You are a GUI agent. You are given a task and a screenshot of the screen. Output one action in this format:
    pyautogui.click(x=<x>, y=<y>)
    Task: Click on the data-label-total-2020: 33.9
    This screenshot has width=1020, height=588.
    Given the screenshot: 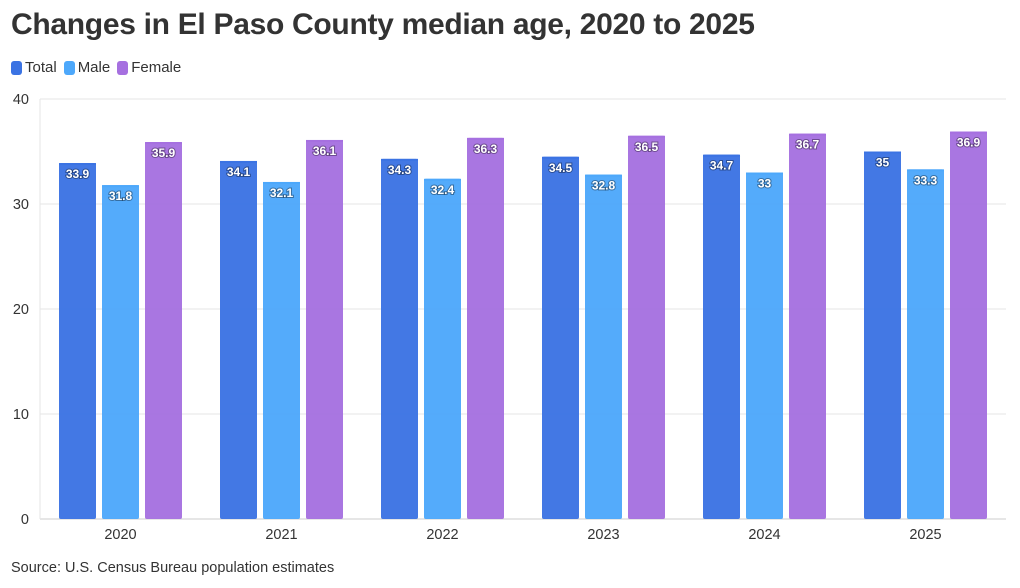 What is the action you would take?
    pyautogui.click(x=78, y=174)
    